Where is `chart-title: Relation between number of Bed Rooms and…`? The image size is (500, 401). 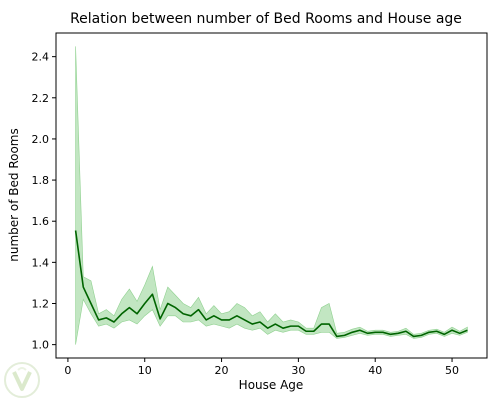 chart-title: Relation between number of Bed Rooms and… is located at coordinates (266, 19).